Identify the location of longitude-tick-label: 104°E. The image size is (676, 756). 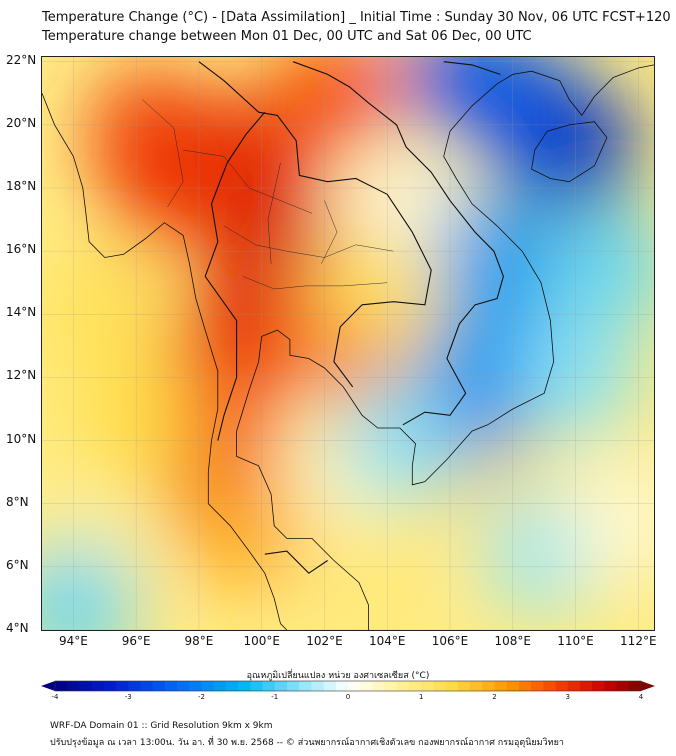
(387, 641).